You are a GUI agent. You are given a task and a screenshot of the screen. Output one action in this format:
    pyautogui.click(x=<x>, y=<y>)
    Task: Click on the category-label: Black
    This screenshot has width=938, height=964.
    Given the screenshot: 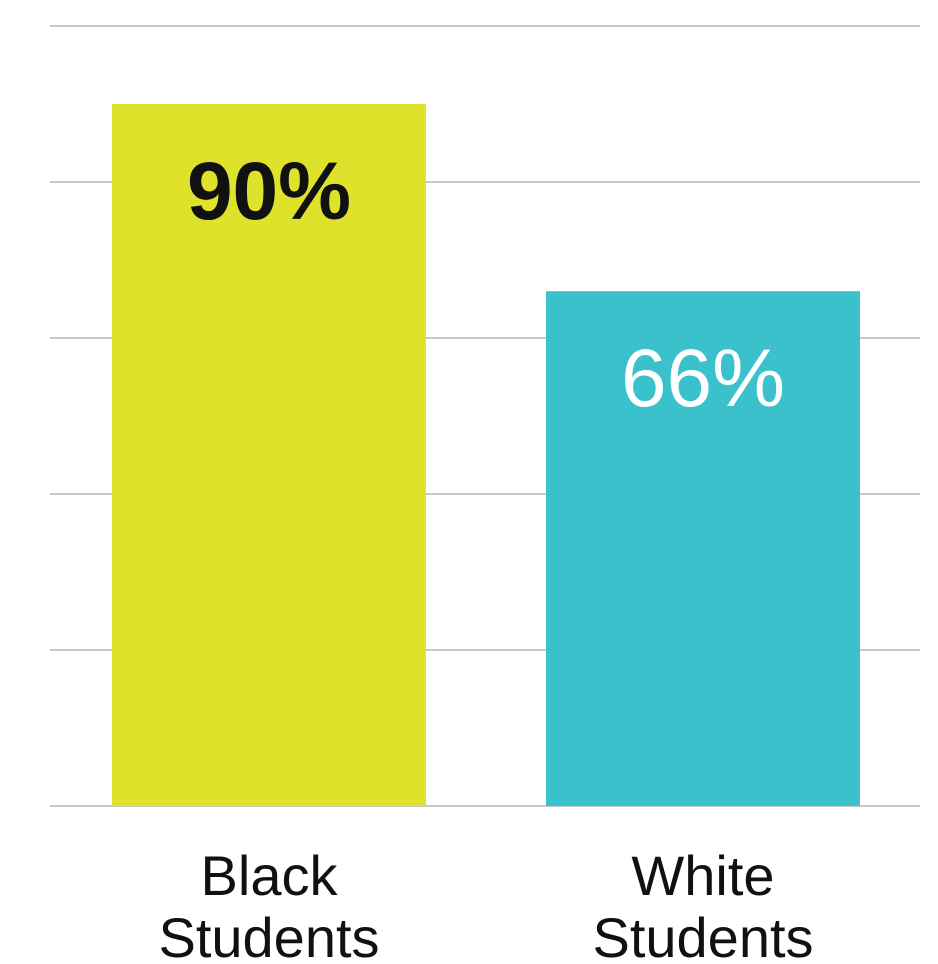 What is the action you would take?
    pyautogui.click(x=270, y=875)
    